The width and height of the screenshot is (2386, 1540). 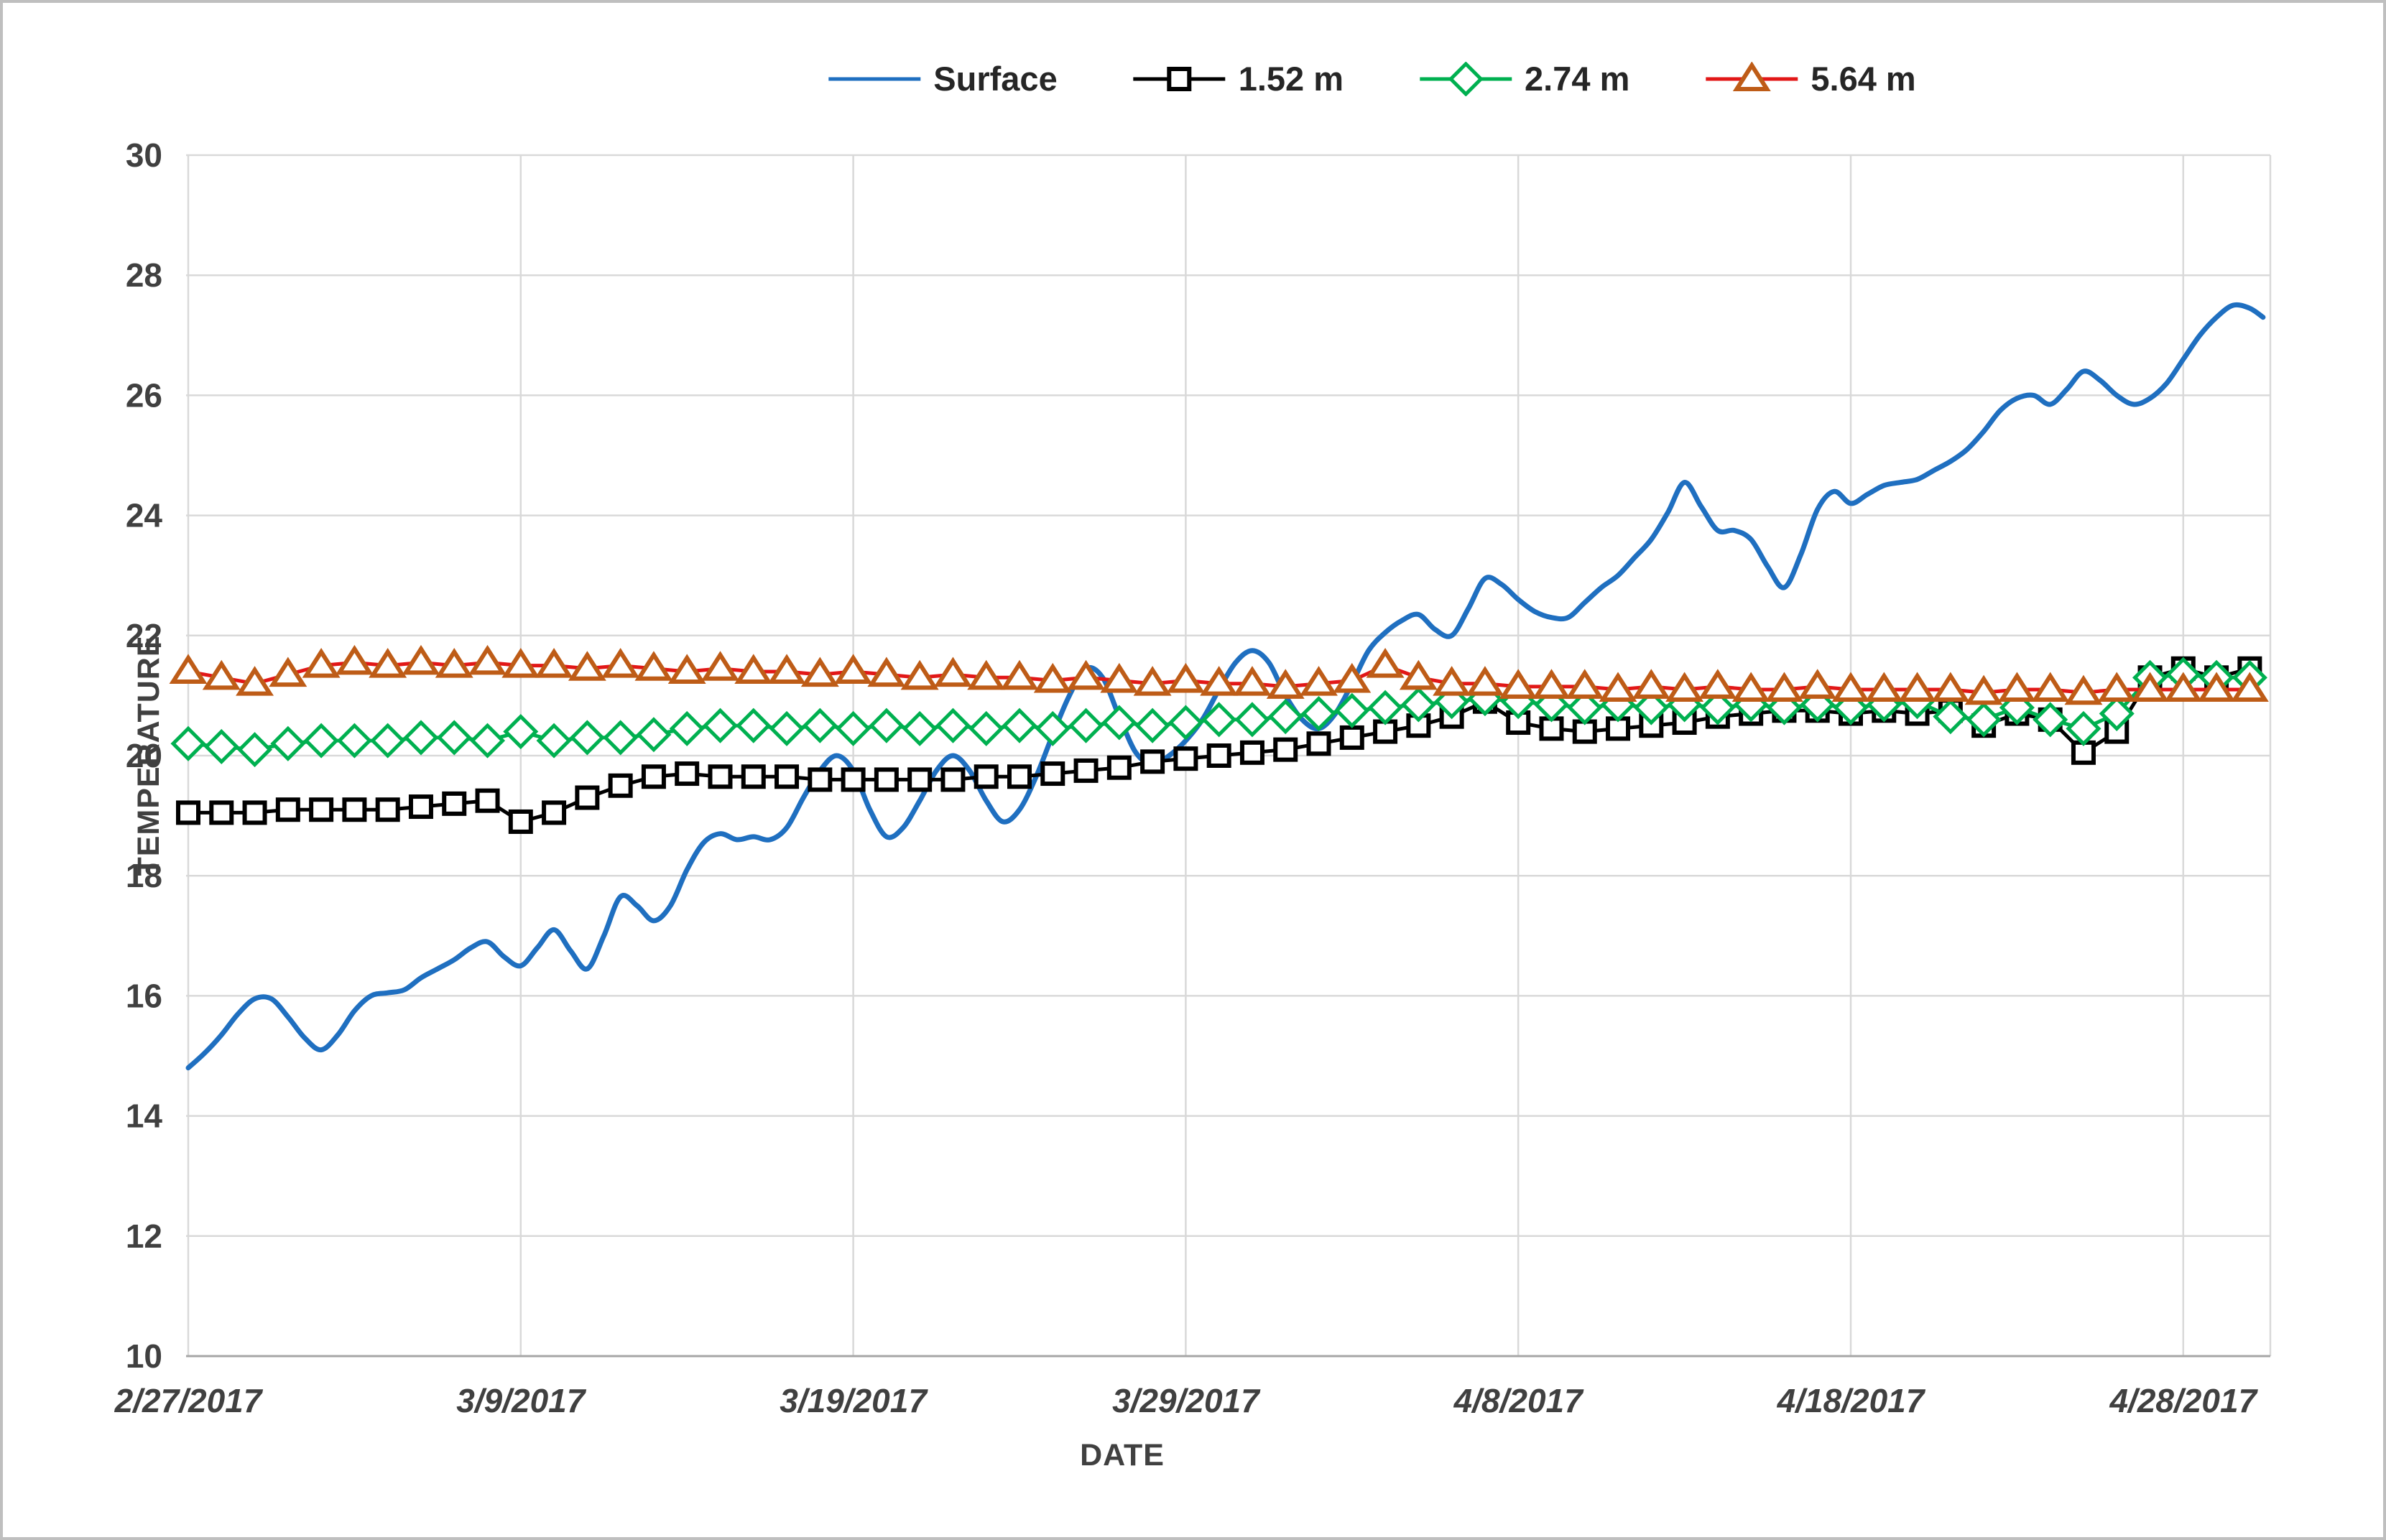 I want to click on y-tick-label: 24, so click(x=144, y=515).